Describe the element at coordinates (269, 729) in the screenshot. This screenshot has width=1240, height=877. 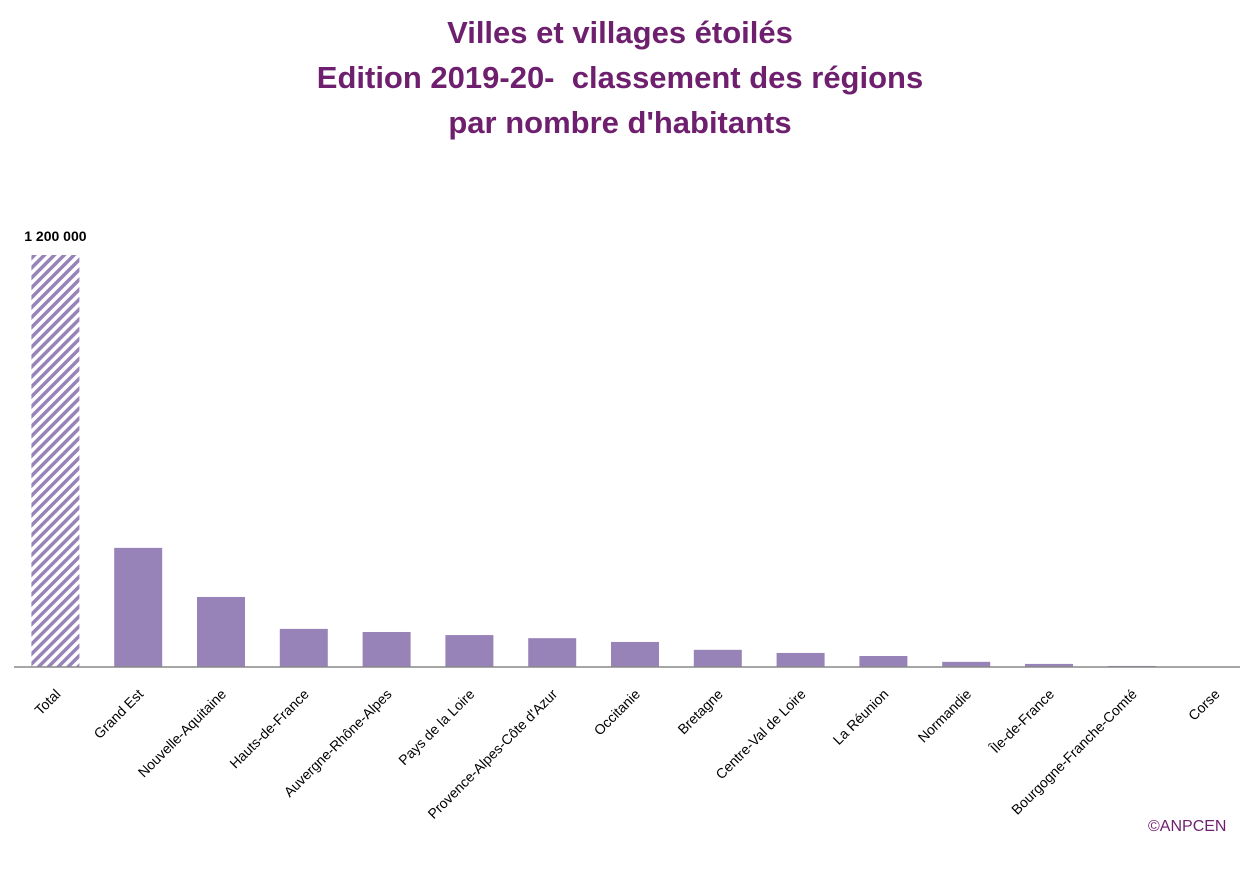
I see `x-tick-label: Hauts-de-France` at that location.